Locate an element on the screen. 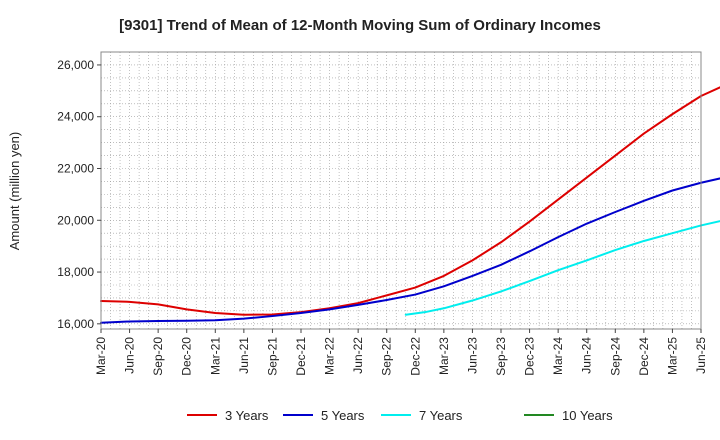 The image size is (720, 440). y-tick-label: 16,000 is located at coordinates (75, 324).